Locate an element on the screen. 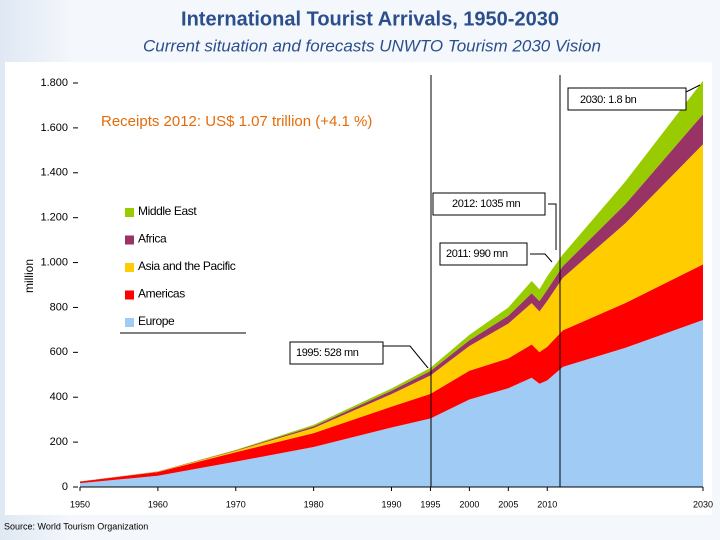  annotation: 1995: 528 mn is located at coordinates (327, 353).